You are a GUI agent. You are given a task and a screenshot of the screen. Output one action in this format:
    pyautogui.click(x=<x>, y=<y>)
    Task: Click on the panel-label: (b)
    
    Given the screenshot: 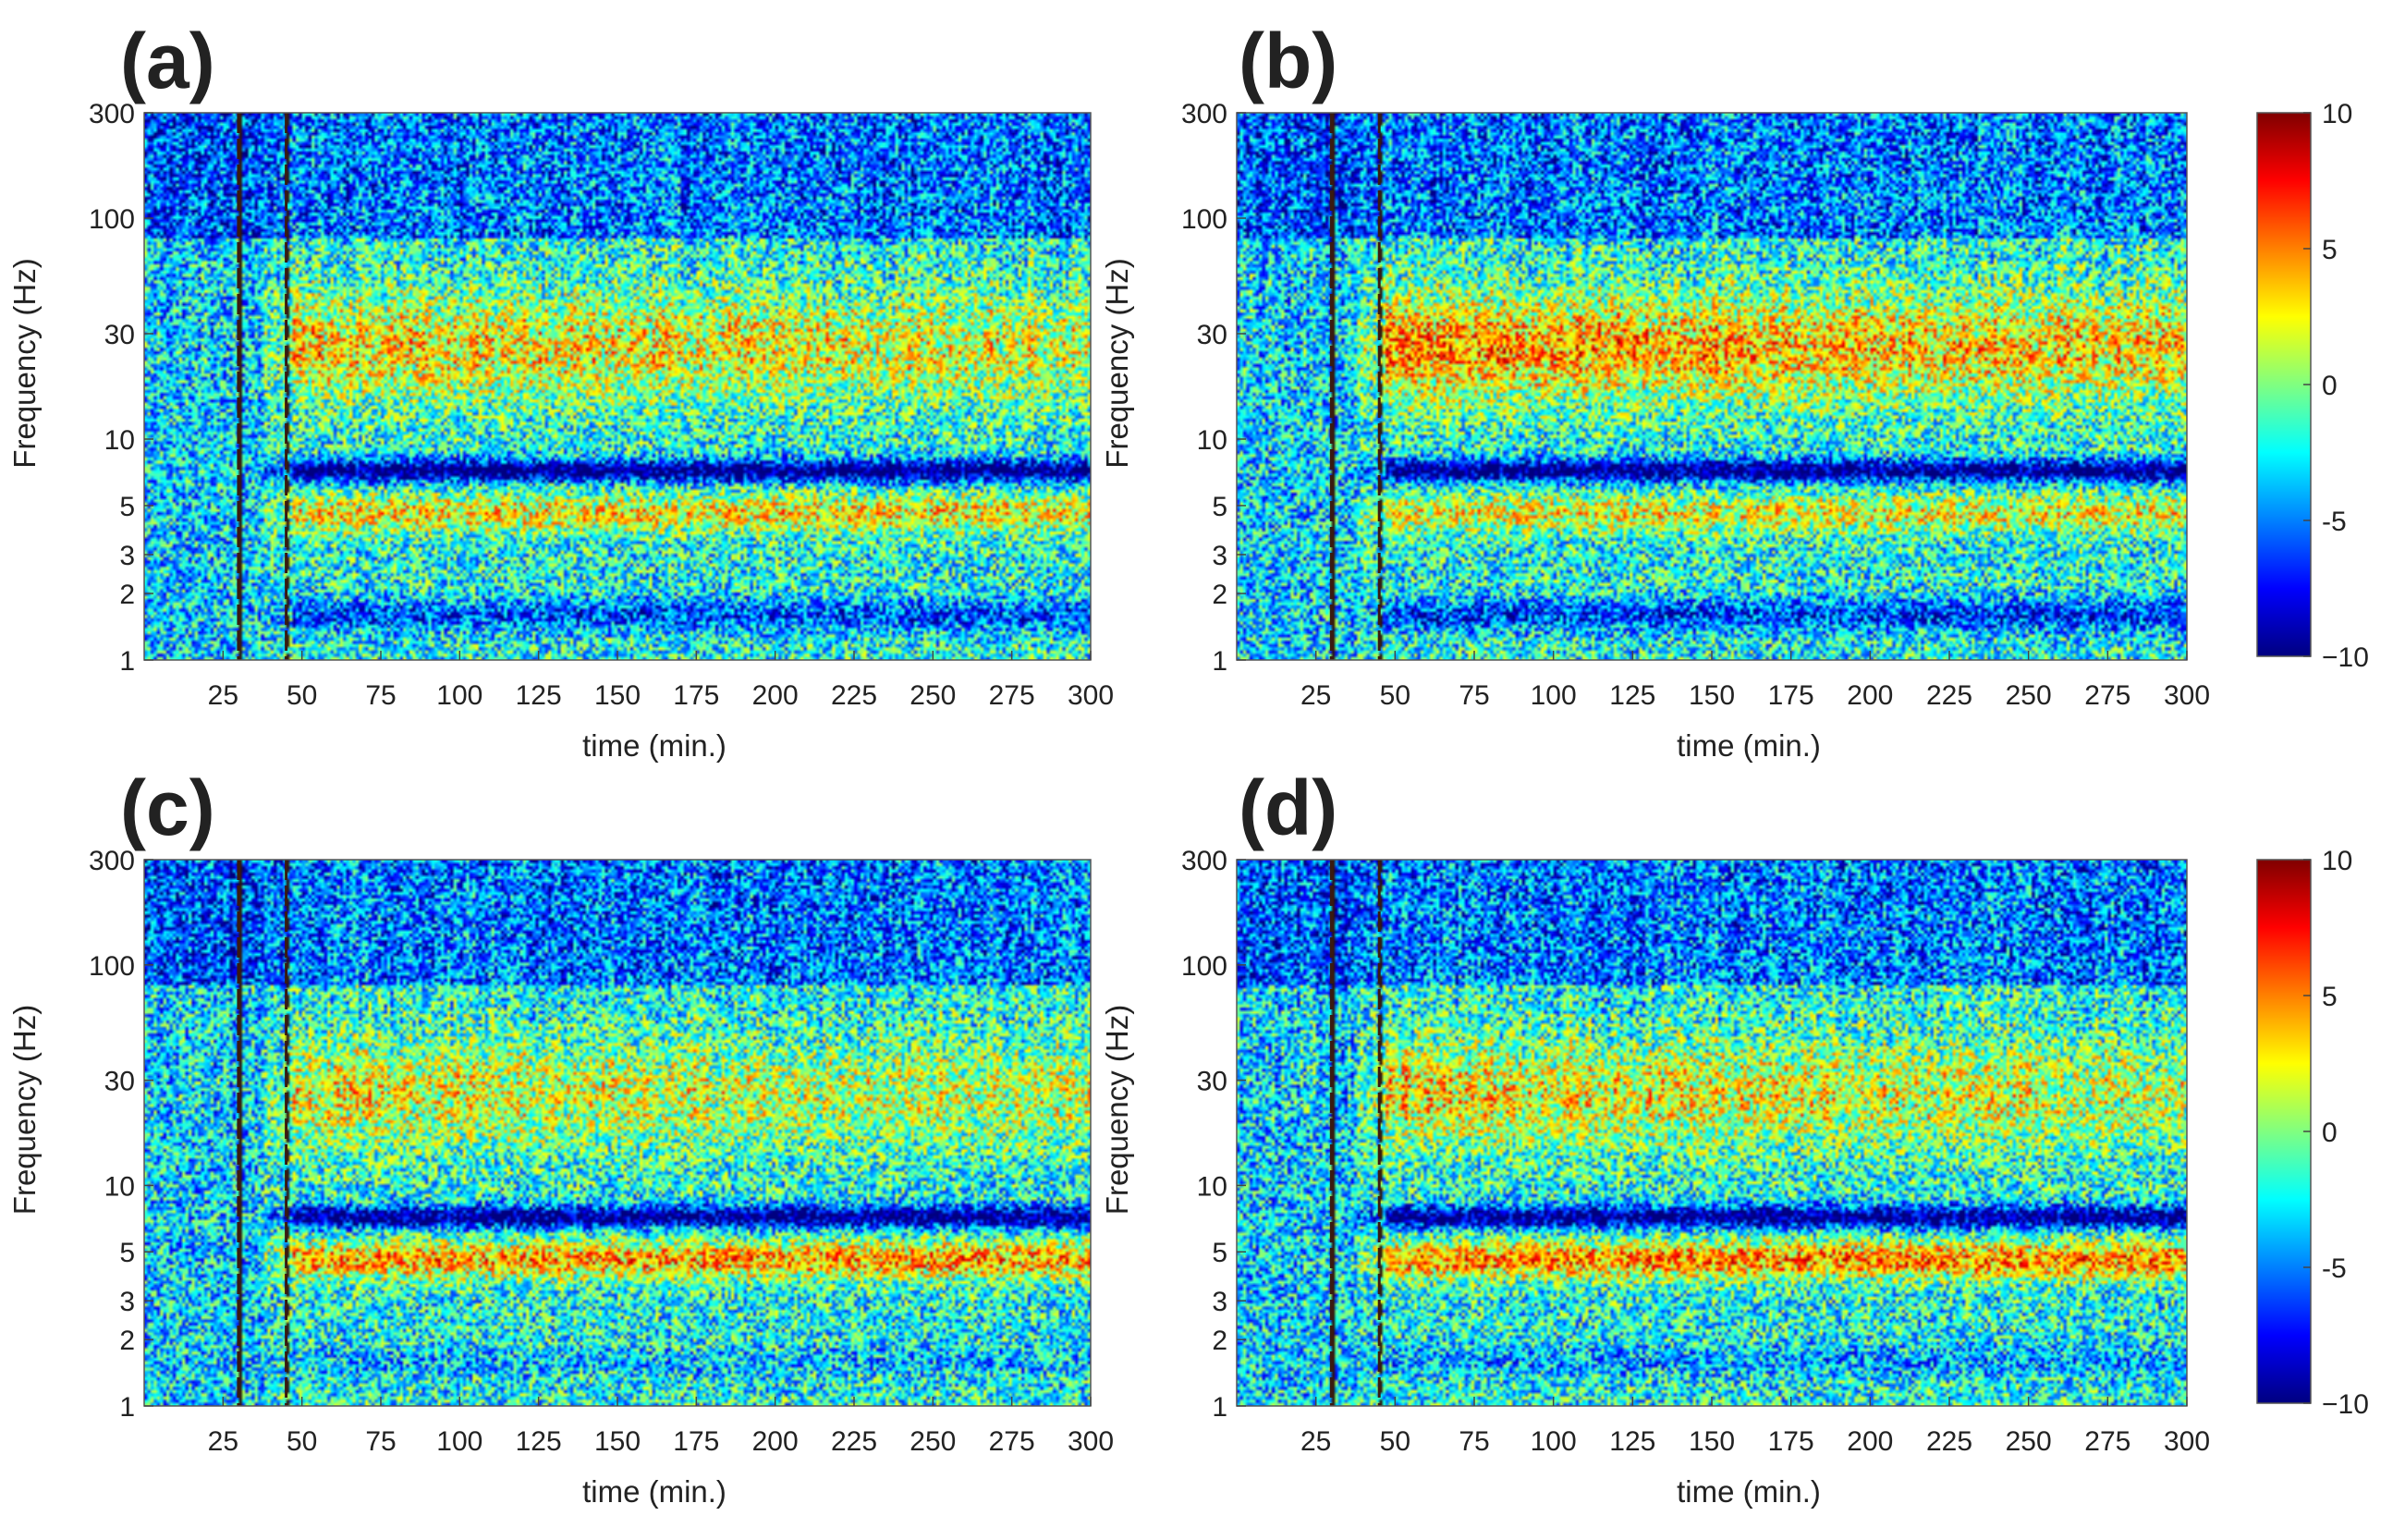 What is the action you would take?
    pyautogui.click(x=1288, y=61)
    